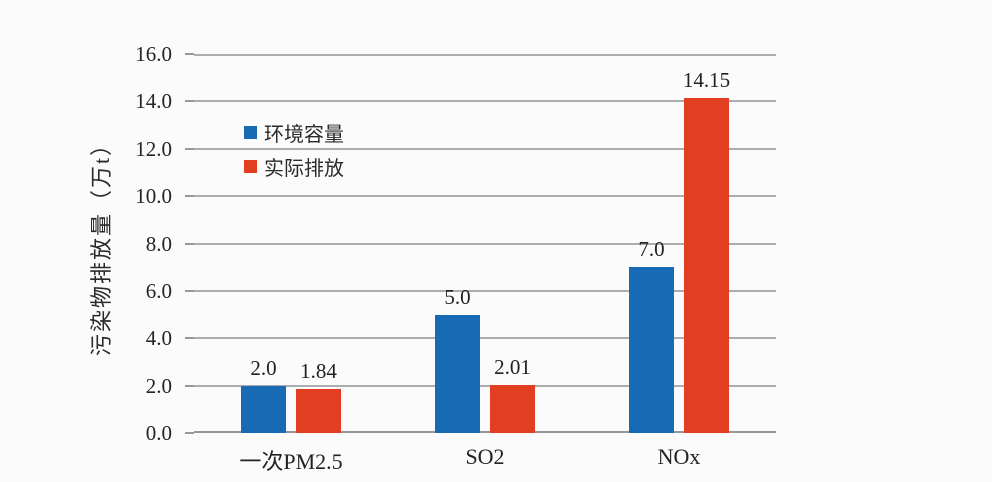  I want to click on x-axis-line, so click(485, 432).